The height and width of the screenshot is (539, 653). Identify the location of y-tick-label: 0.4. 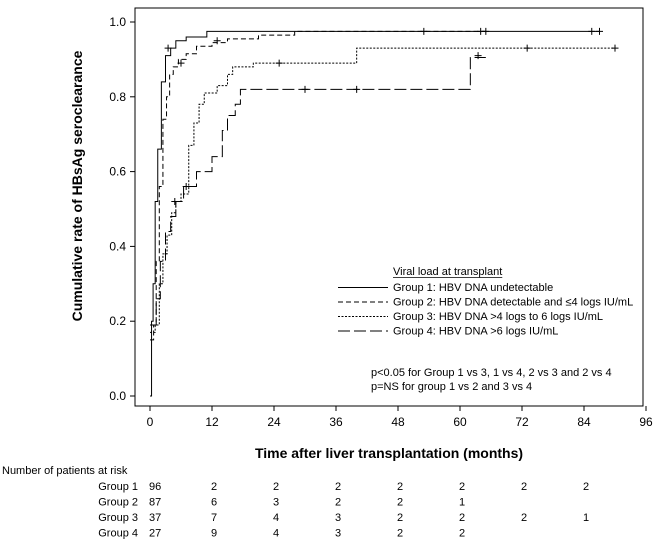
(117, 246).